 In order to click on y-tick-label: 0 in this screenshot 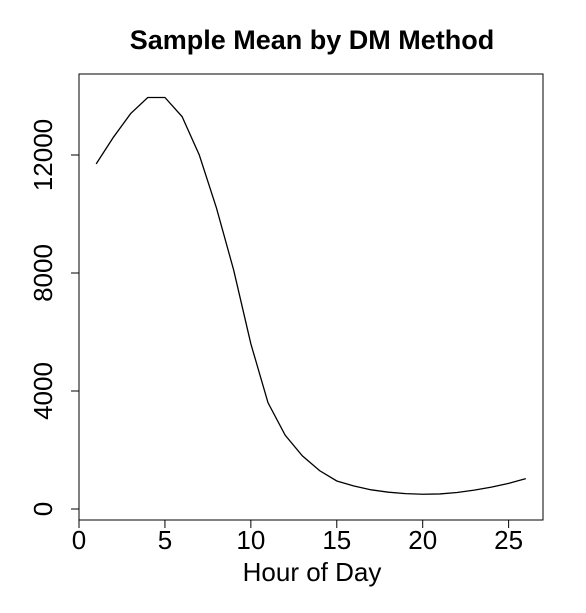, I will do `click(43, 509)`.